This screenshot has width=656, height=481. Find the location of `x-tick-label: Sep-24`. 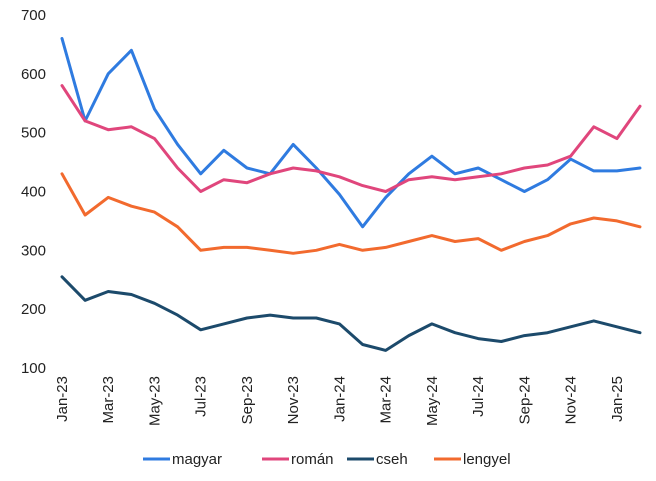

x-tick-label: Sep-24 is located at coordinates (524, 400).